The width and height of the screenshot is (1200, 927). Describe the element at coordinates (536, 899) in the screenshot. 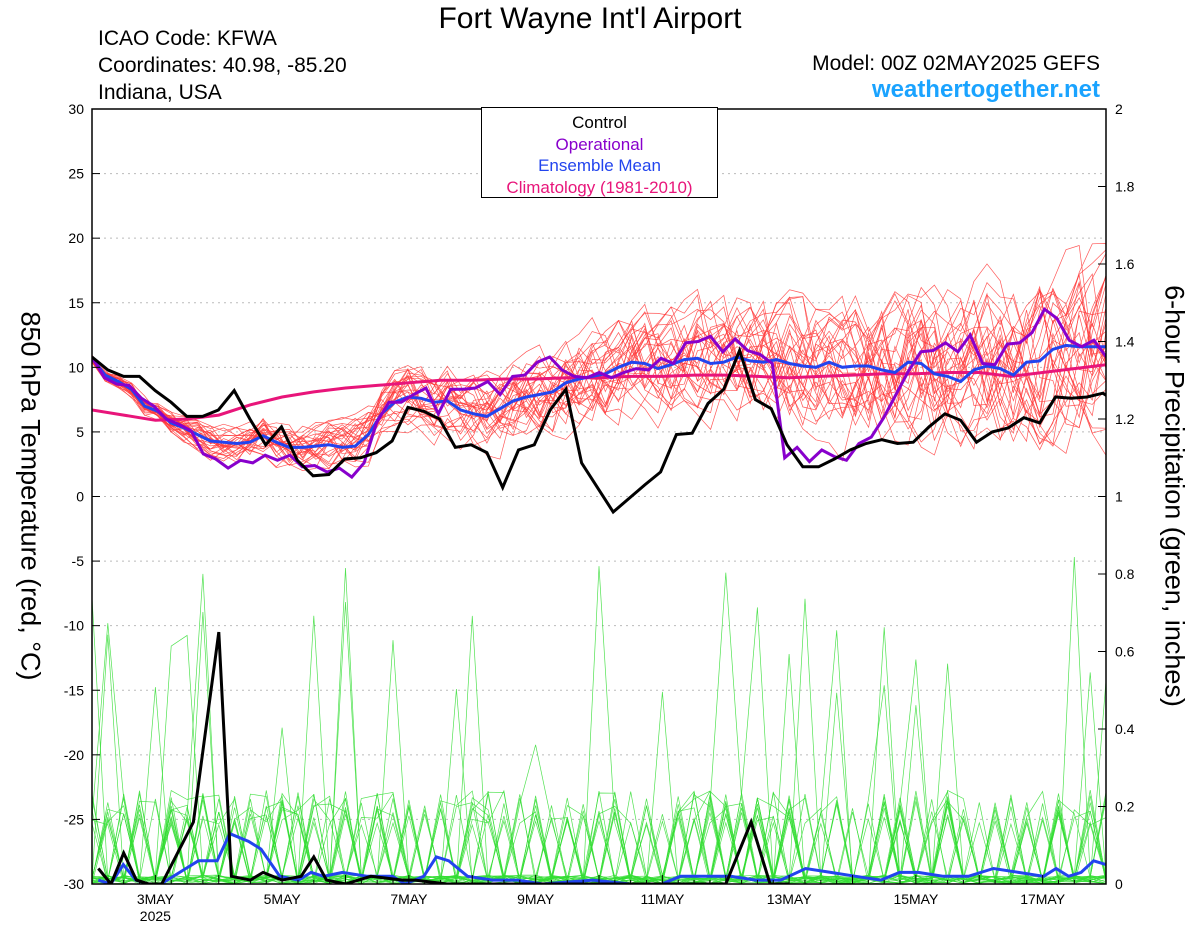

I see `x-tick-label: 9MAY` at that location.